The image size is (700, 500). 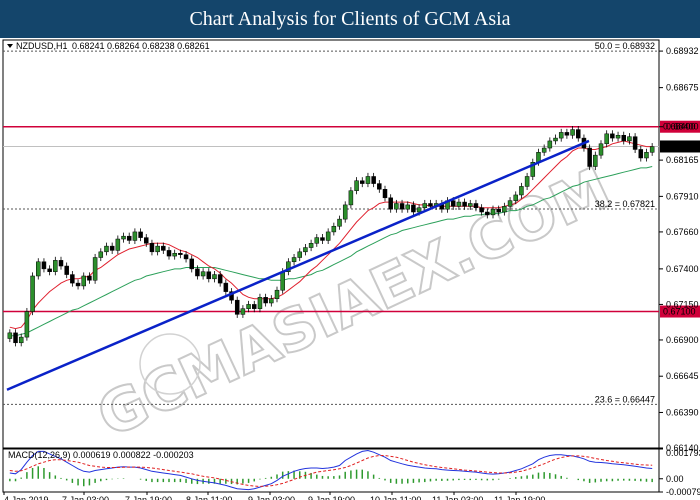 What do you see at coordinates (519, 497) in the screenshot?
I see `time-tick-label: 11 Jan 19:00` at bounding box center [519, 497].